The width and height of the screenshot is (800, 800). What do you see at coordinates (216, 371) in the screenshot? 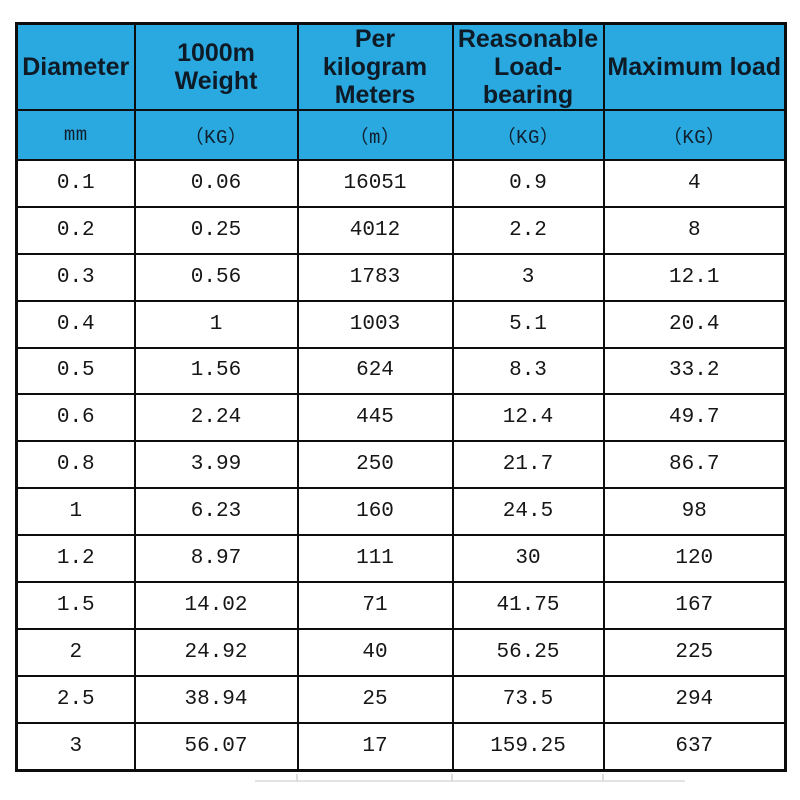
I see `cell: 1.56` at bounding box center [216, 371].